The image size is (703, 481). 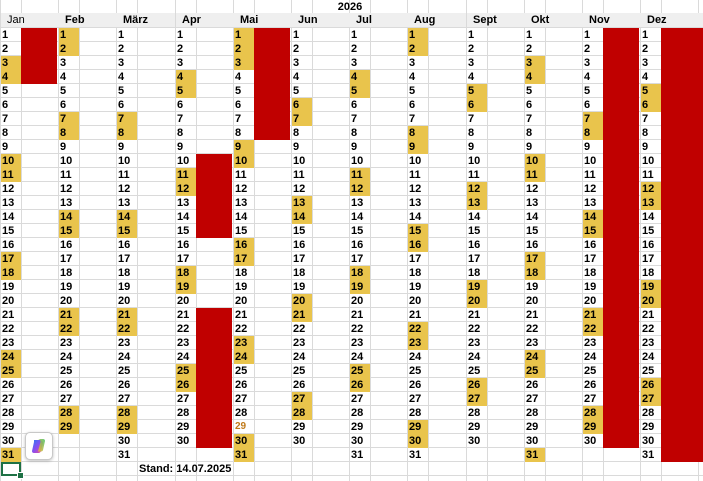 I want to click on day-cell: 4, so click(x=296, y=77).